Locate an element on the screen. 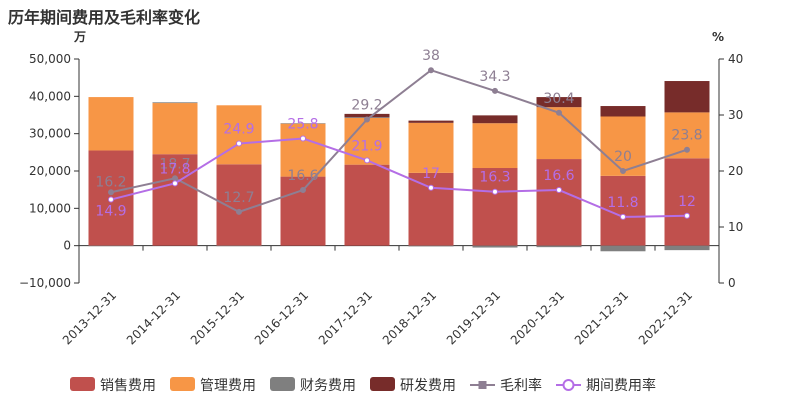  line-data-label: 29.2 is located at coordinates (366, 105).